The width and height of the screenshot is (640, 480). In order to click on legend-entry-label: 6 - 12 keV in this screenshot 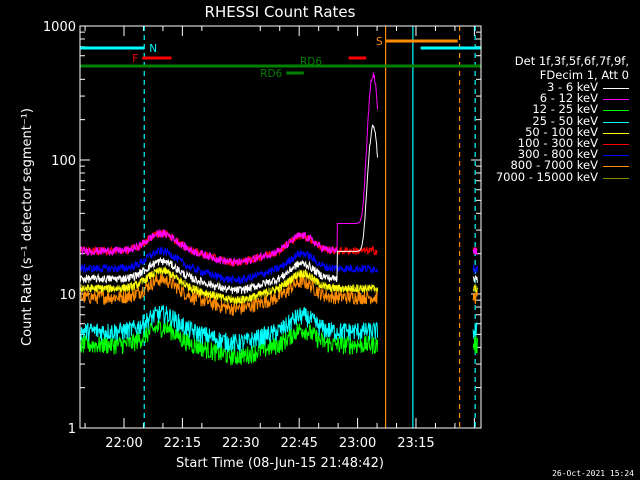, I will do `click(568, 98)`.